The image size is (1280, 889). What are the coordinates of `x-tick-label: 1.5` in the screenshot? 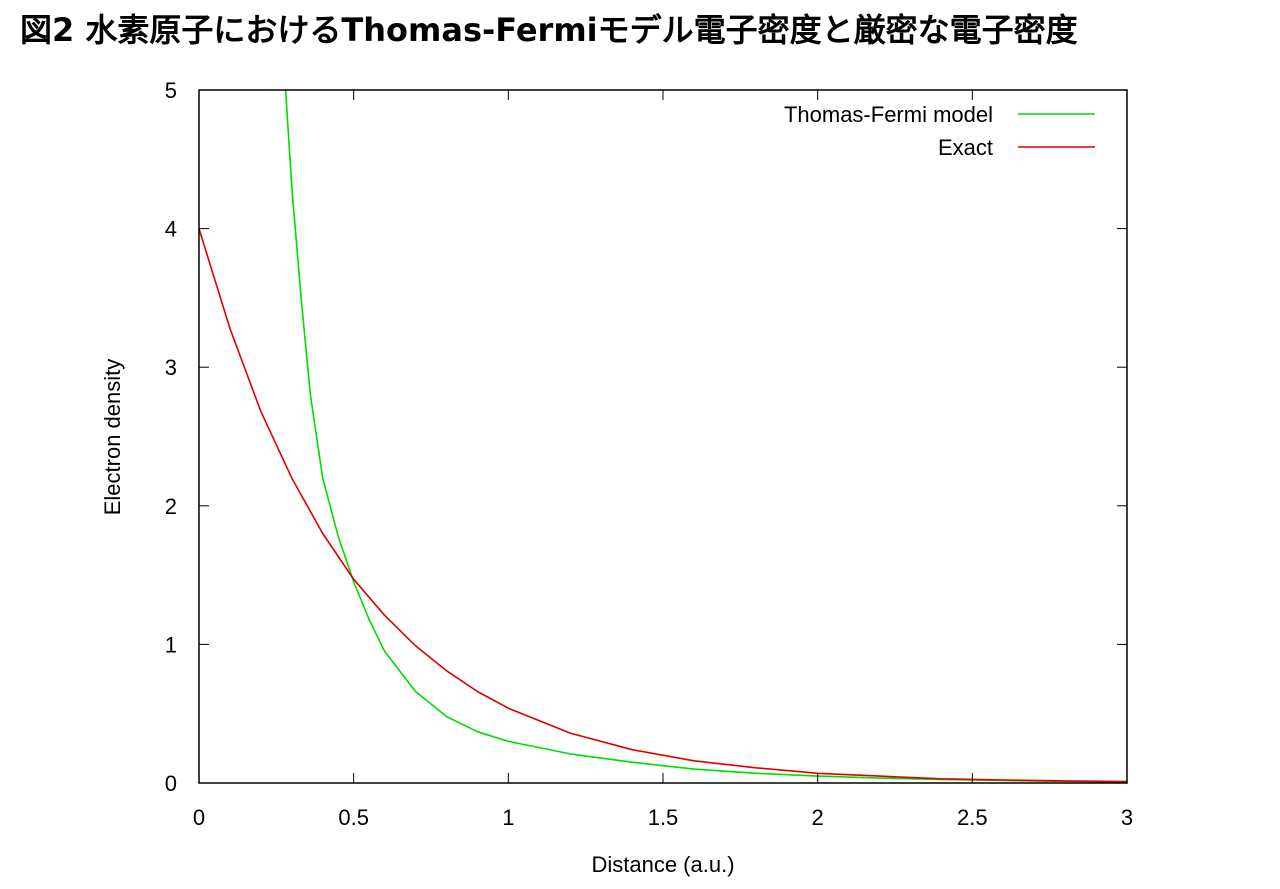 It's located at (663, 817).